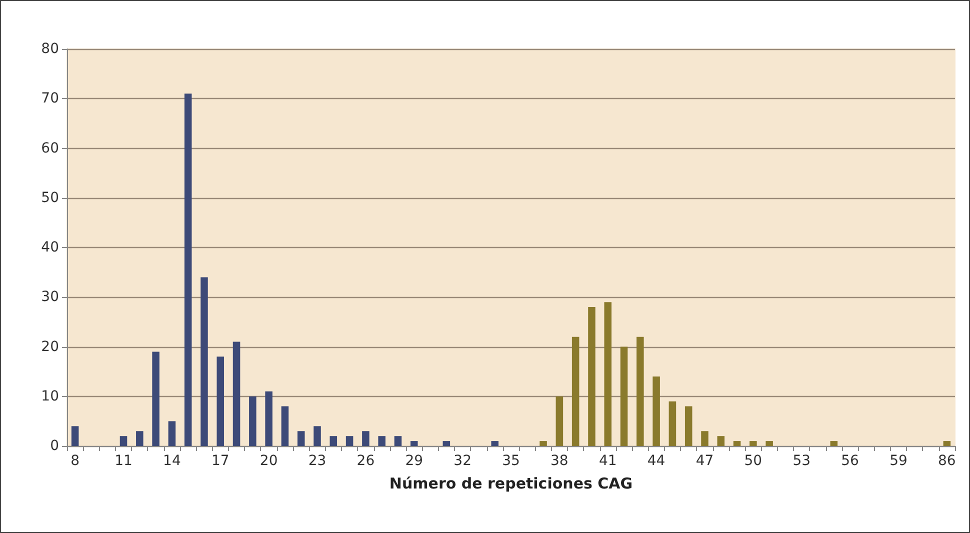 This screenshot has width=970, height=533. Describe the element at coordinates (511, 483) in the screenshot. I see `x-axis-title: Número de repeticiones CAG` at that location.